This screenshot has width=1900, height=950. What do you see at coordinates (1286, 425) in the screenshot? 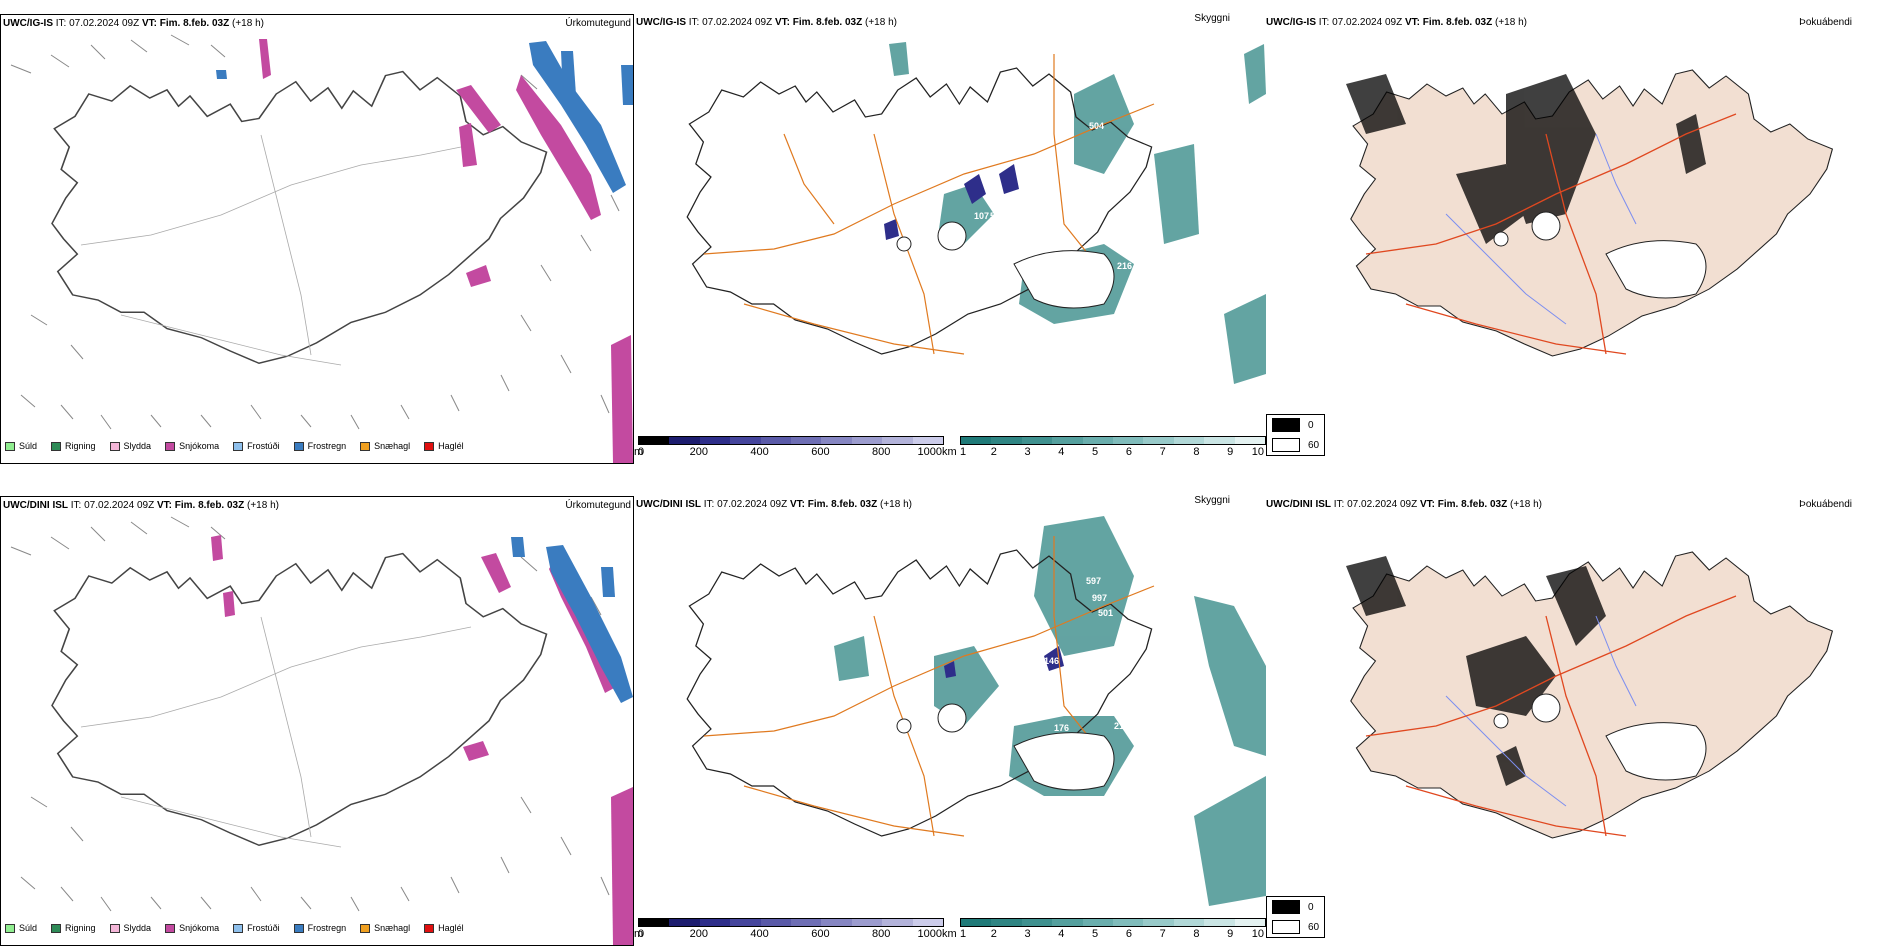
I see `fog-swatch` at bounding box center [1286, 425].